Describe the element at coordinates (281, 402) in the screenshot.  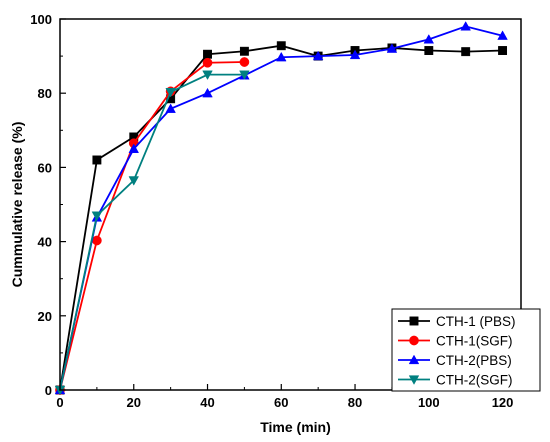
I see `x-tick-label: 60` at that location.